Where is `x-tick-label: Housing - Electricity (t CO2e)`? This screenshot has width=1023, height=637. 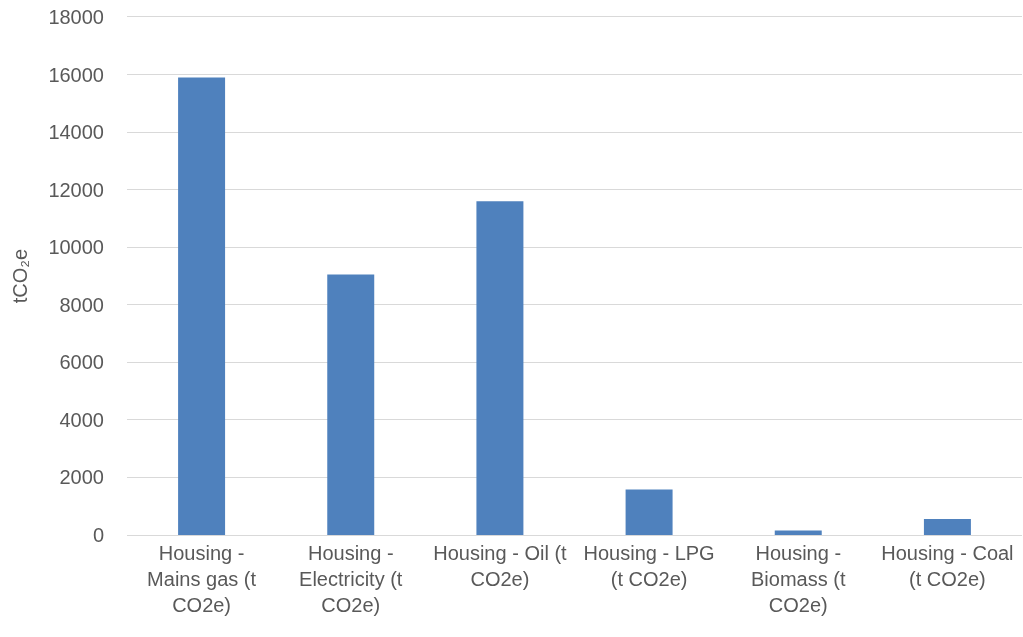
x-tick-label: Housing - Electricity (t CO2e) is located at coordinates (351, 579).